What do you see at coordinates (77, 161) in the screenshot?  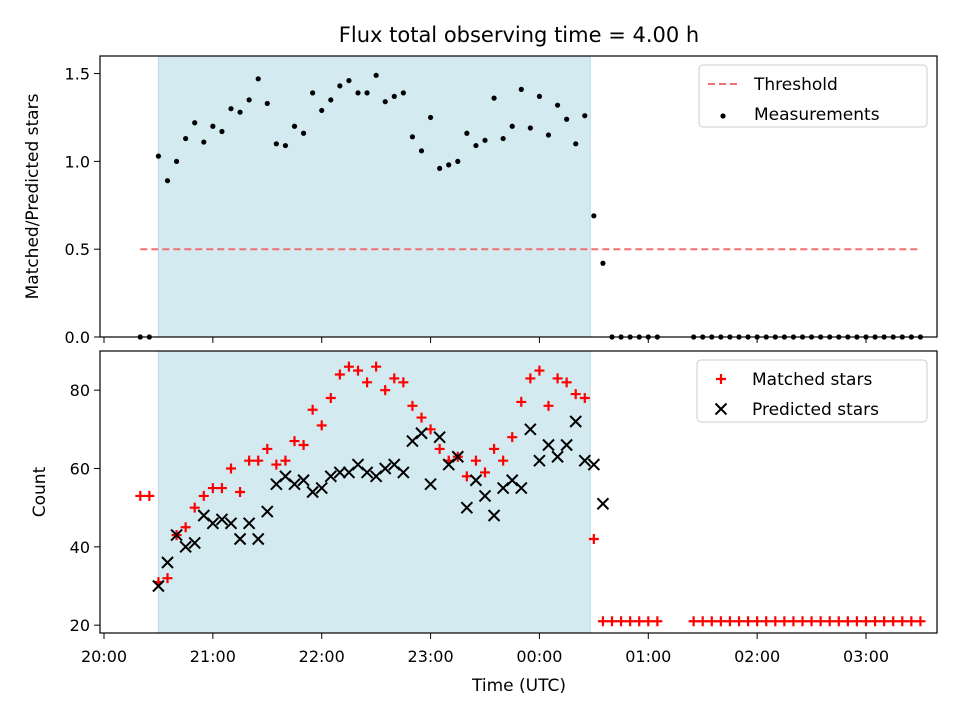 I see `y-tick-label: 1.0` at bounding box center [77, 161].